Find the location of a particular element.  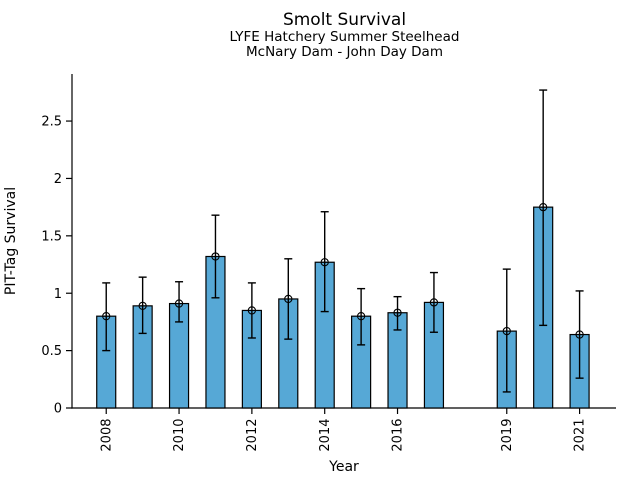

x-tick-label: 2016 is located at coordinates (398, 435).